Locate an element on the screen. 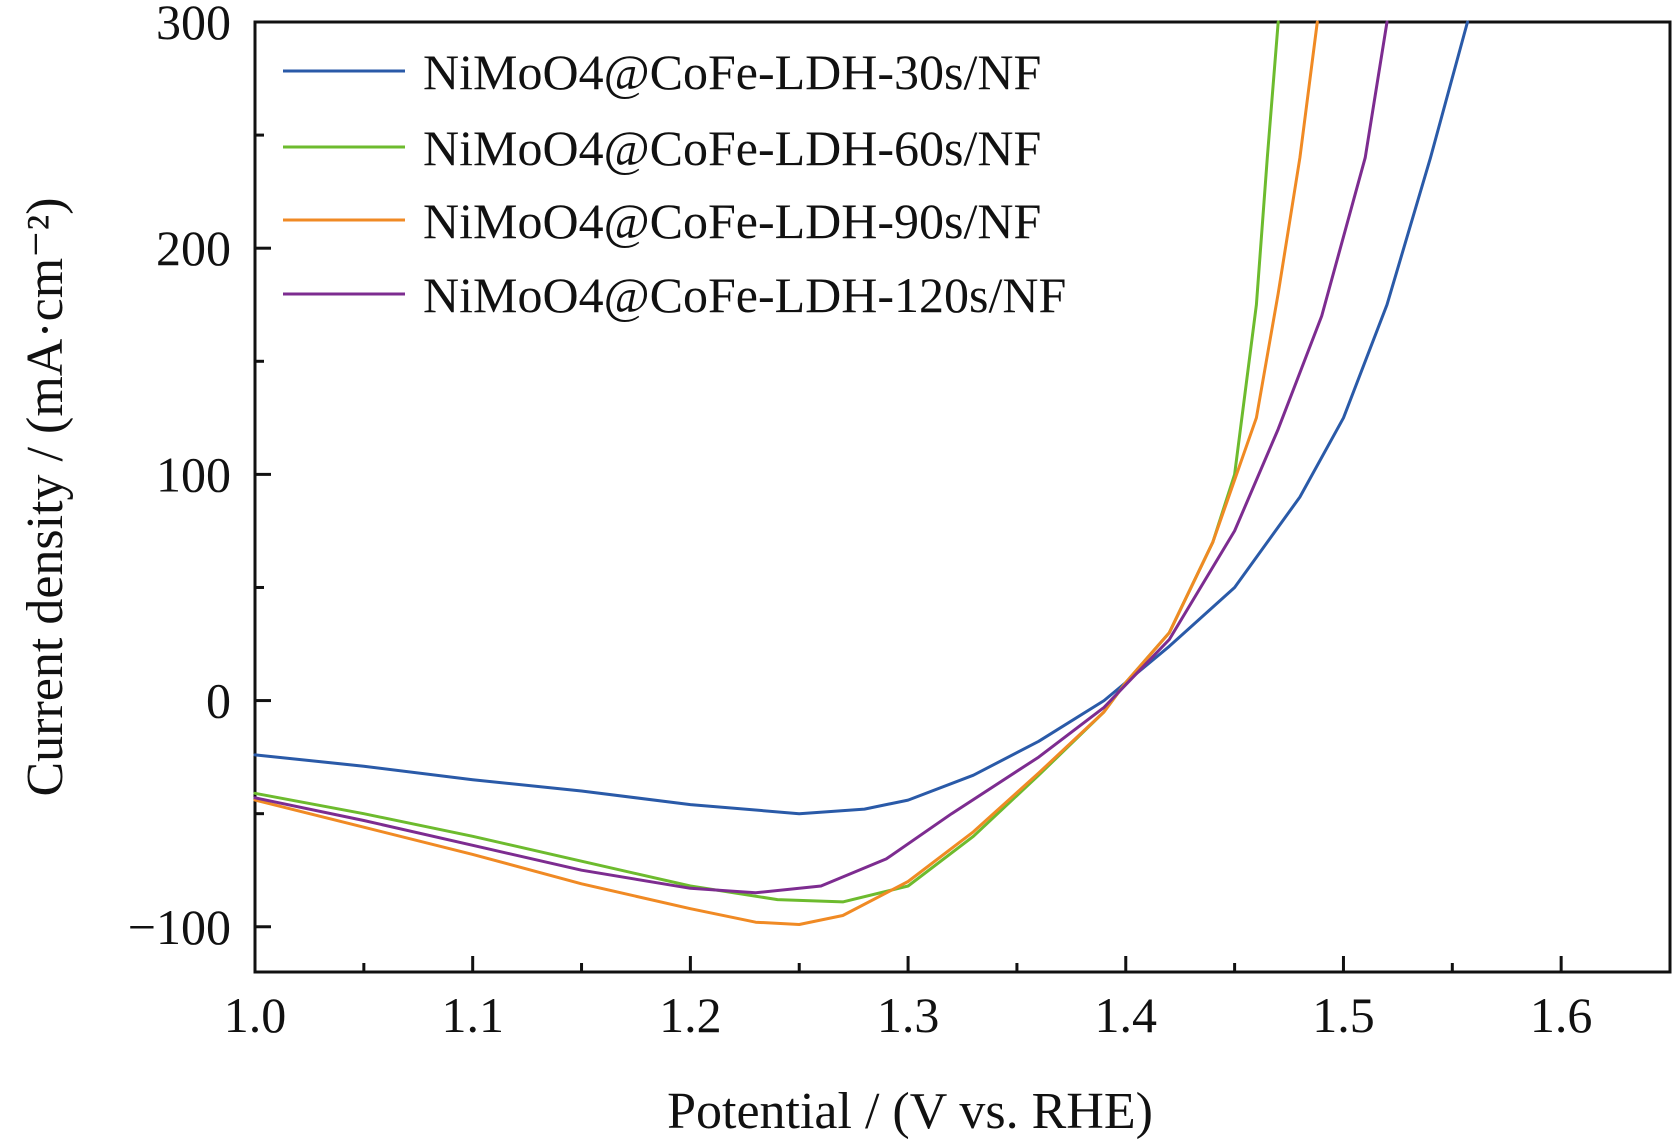  y-tick-label: 200 is located at coordinates (193, 248).